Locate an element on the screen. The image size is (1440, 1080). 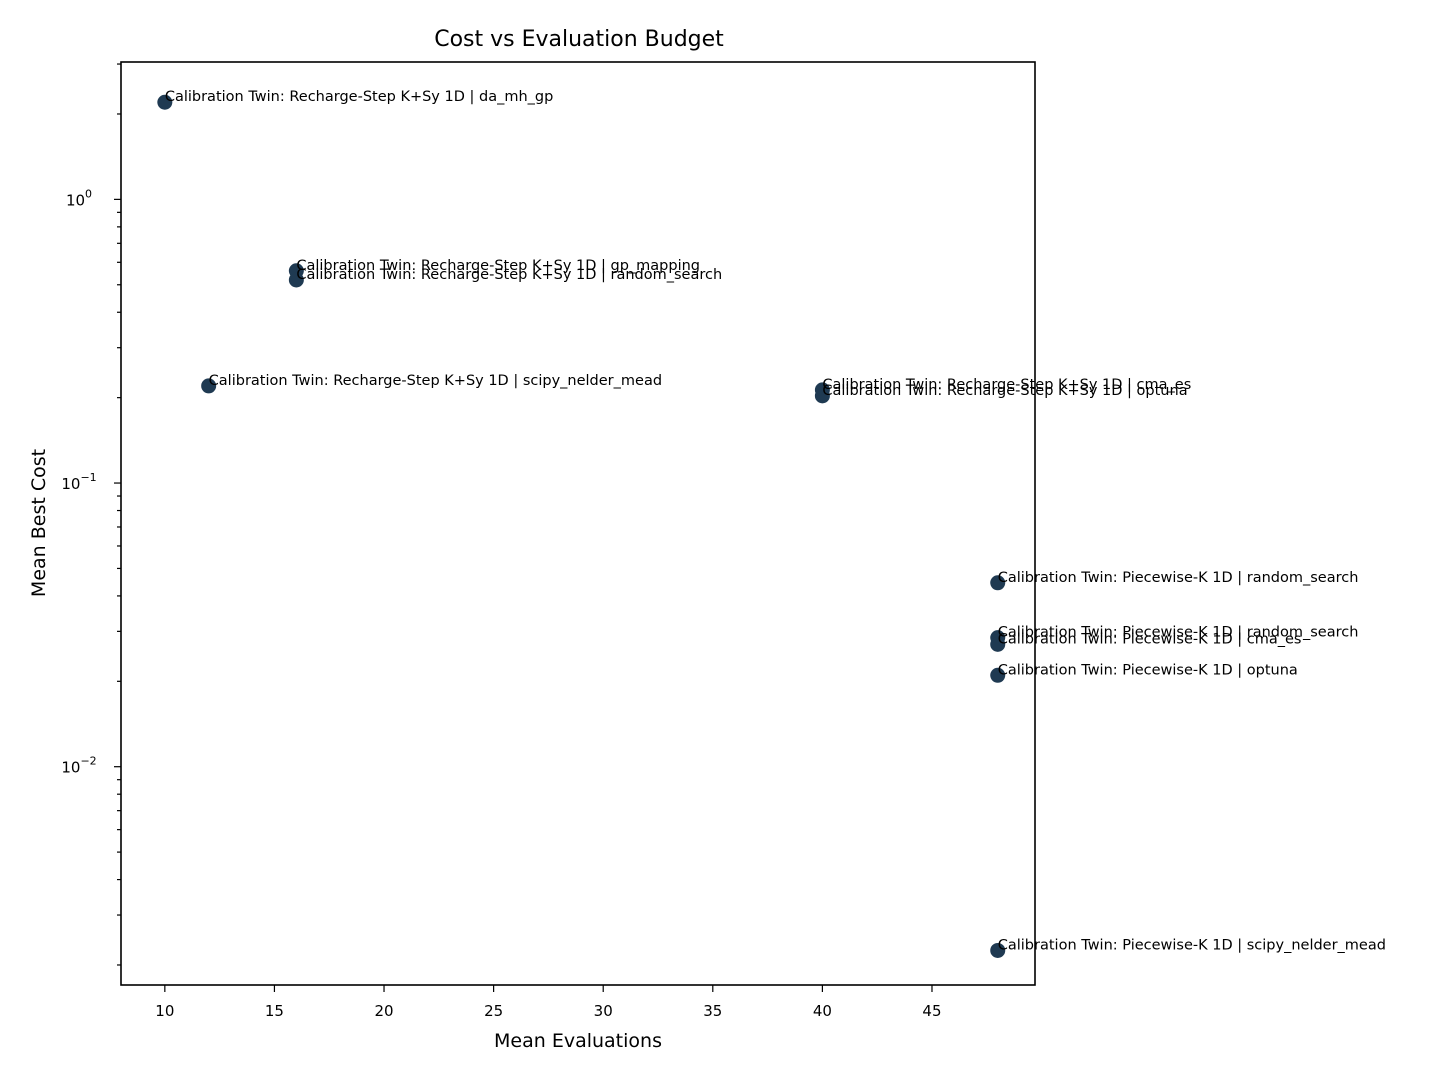
x-axis-label: Mean Evaluations is located at coordinates (578, 1041).